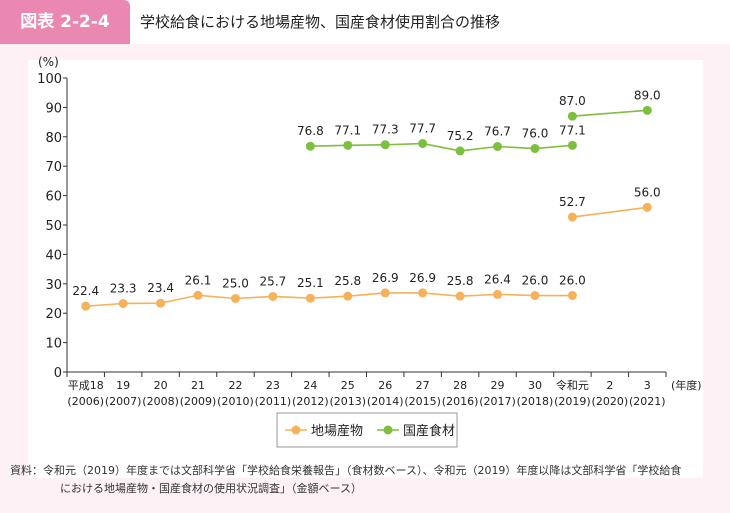  Describe the element at coordinates (385, 130) in the screenshot. I see `data-label: 77.3` at that location.